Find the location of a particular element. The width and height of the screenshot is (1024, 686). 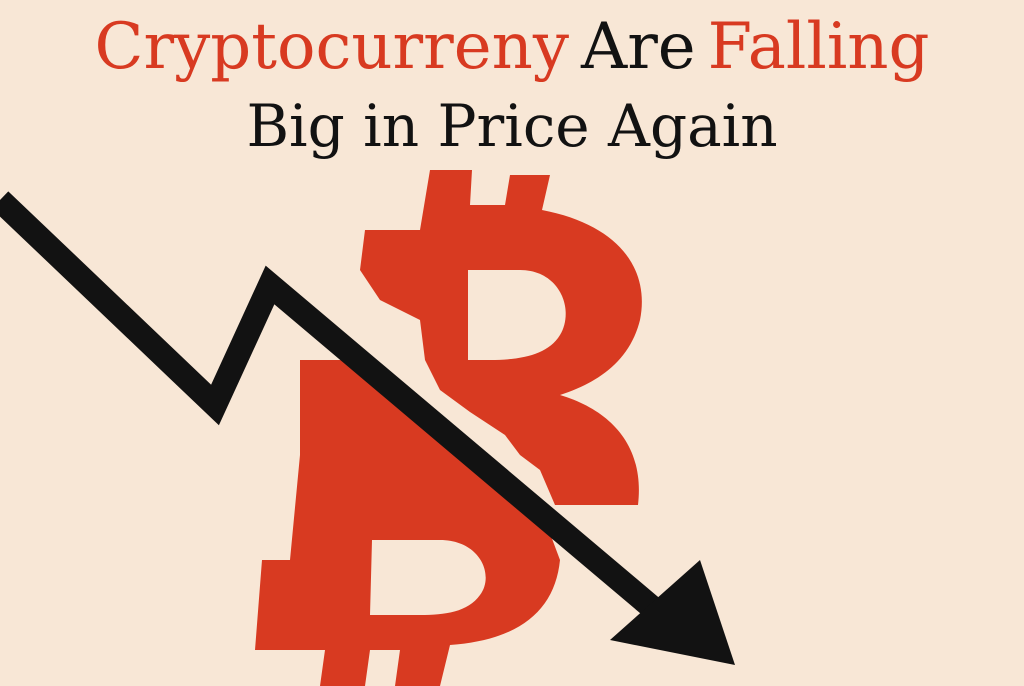

bitcoin-top-icon is located at coordinates (501, 337).